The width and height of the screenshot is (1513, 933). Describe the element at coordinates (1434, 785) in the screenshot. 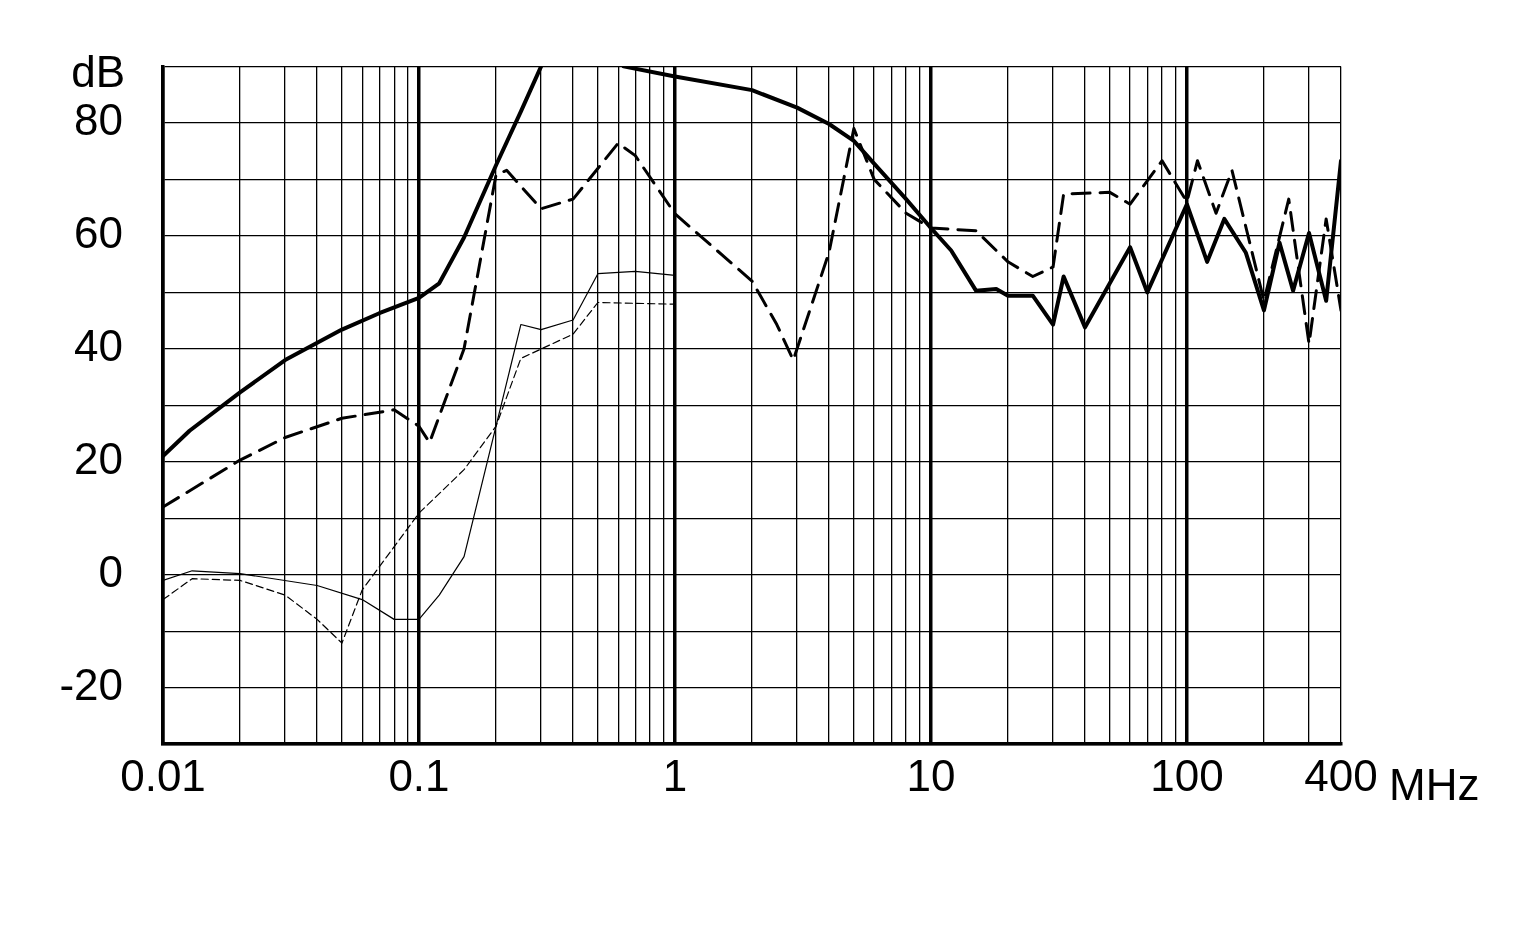

I see `x-axis-title: MHz` at that location.